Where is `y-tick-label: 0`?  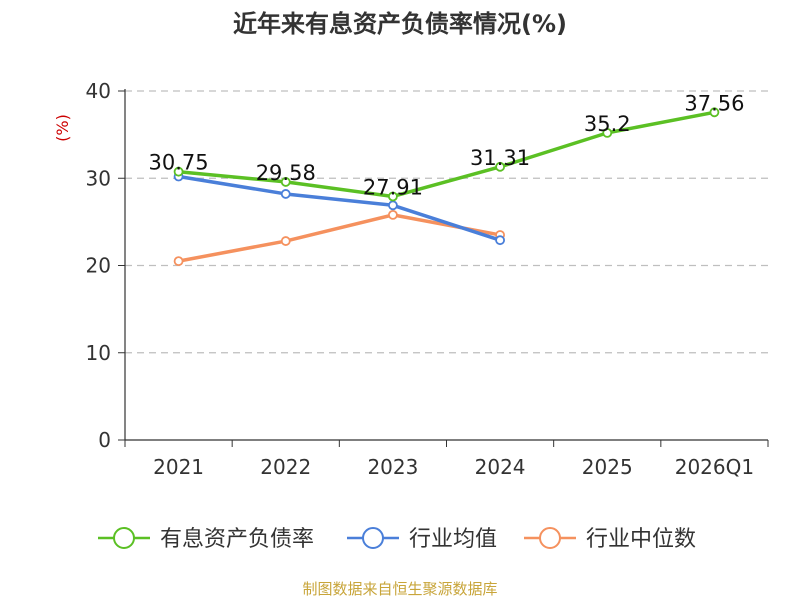 y-tick-label: 0 is located at coordinates (104, 440).